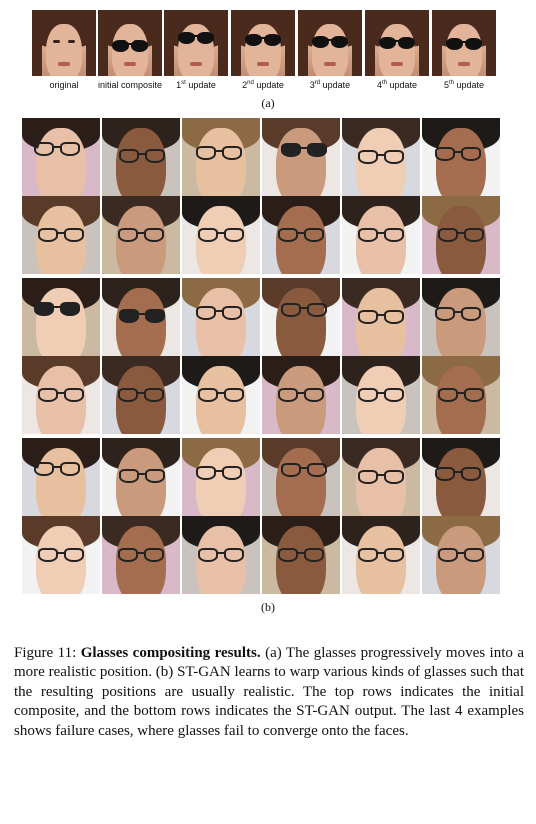  What do you see at coordinates (397, 85) in the screenshot?
I see `strip-label: 4th update` at bounding box center [397, 85].